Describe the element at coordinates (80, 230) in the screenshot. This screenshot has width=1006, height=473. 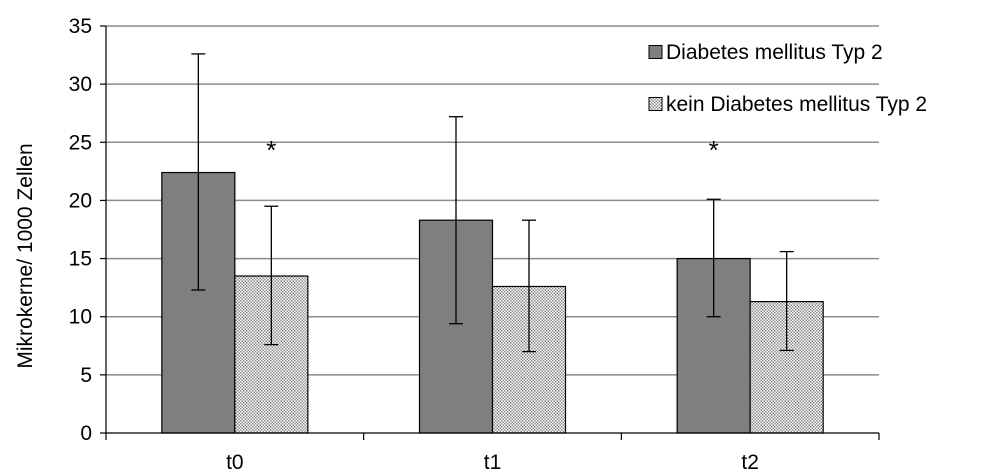
I see `y-tick-labels: 0 5 10 15 20 25 30 35` at that location.